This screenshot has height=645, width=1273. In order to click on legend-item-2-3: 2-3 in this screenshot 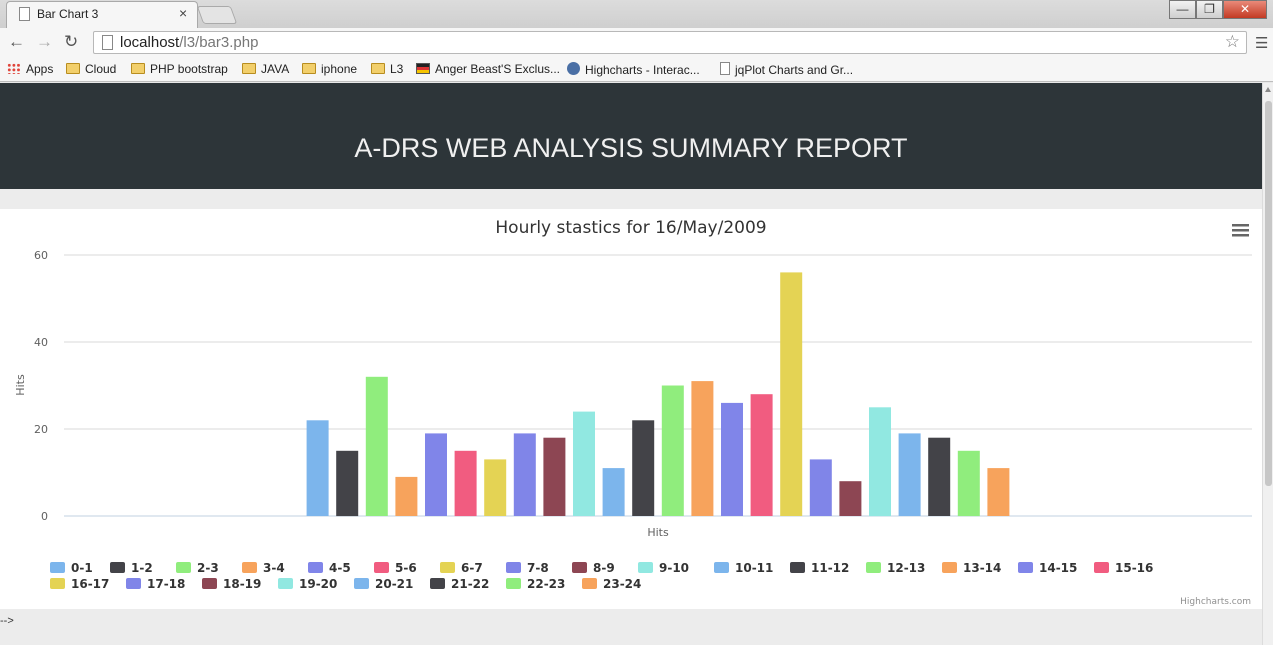, I will do `click(197, 568)`.